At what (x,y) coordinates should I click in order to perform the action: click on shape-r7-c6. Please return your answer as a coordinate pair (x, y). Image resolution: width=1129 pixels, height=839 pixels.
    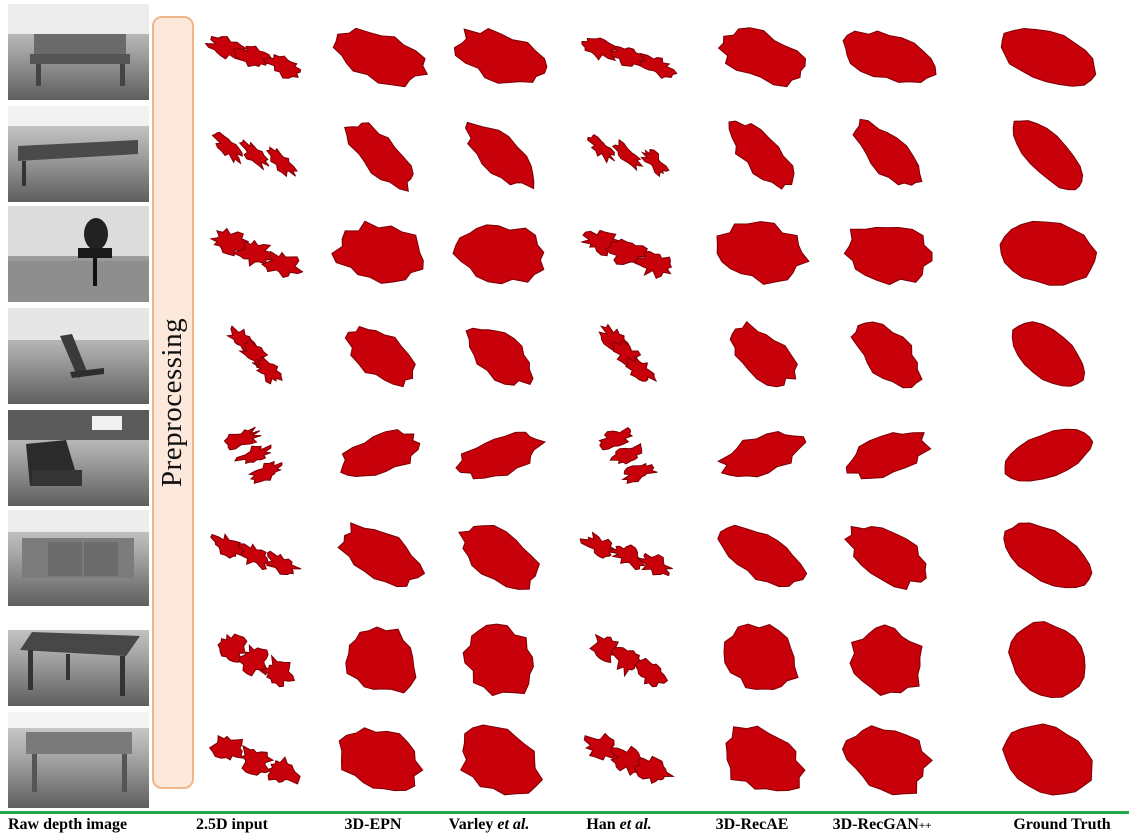
    Looking at the image, I should click on (761, 657).